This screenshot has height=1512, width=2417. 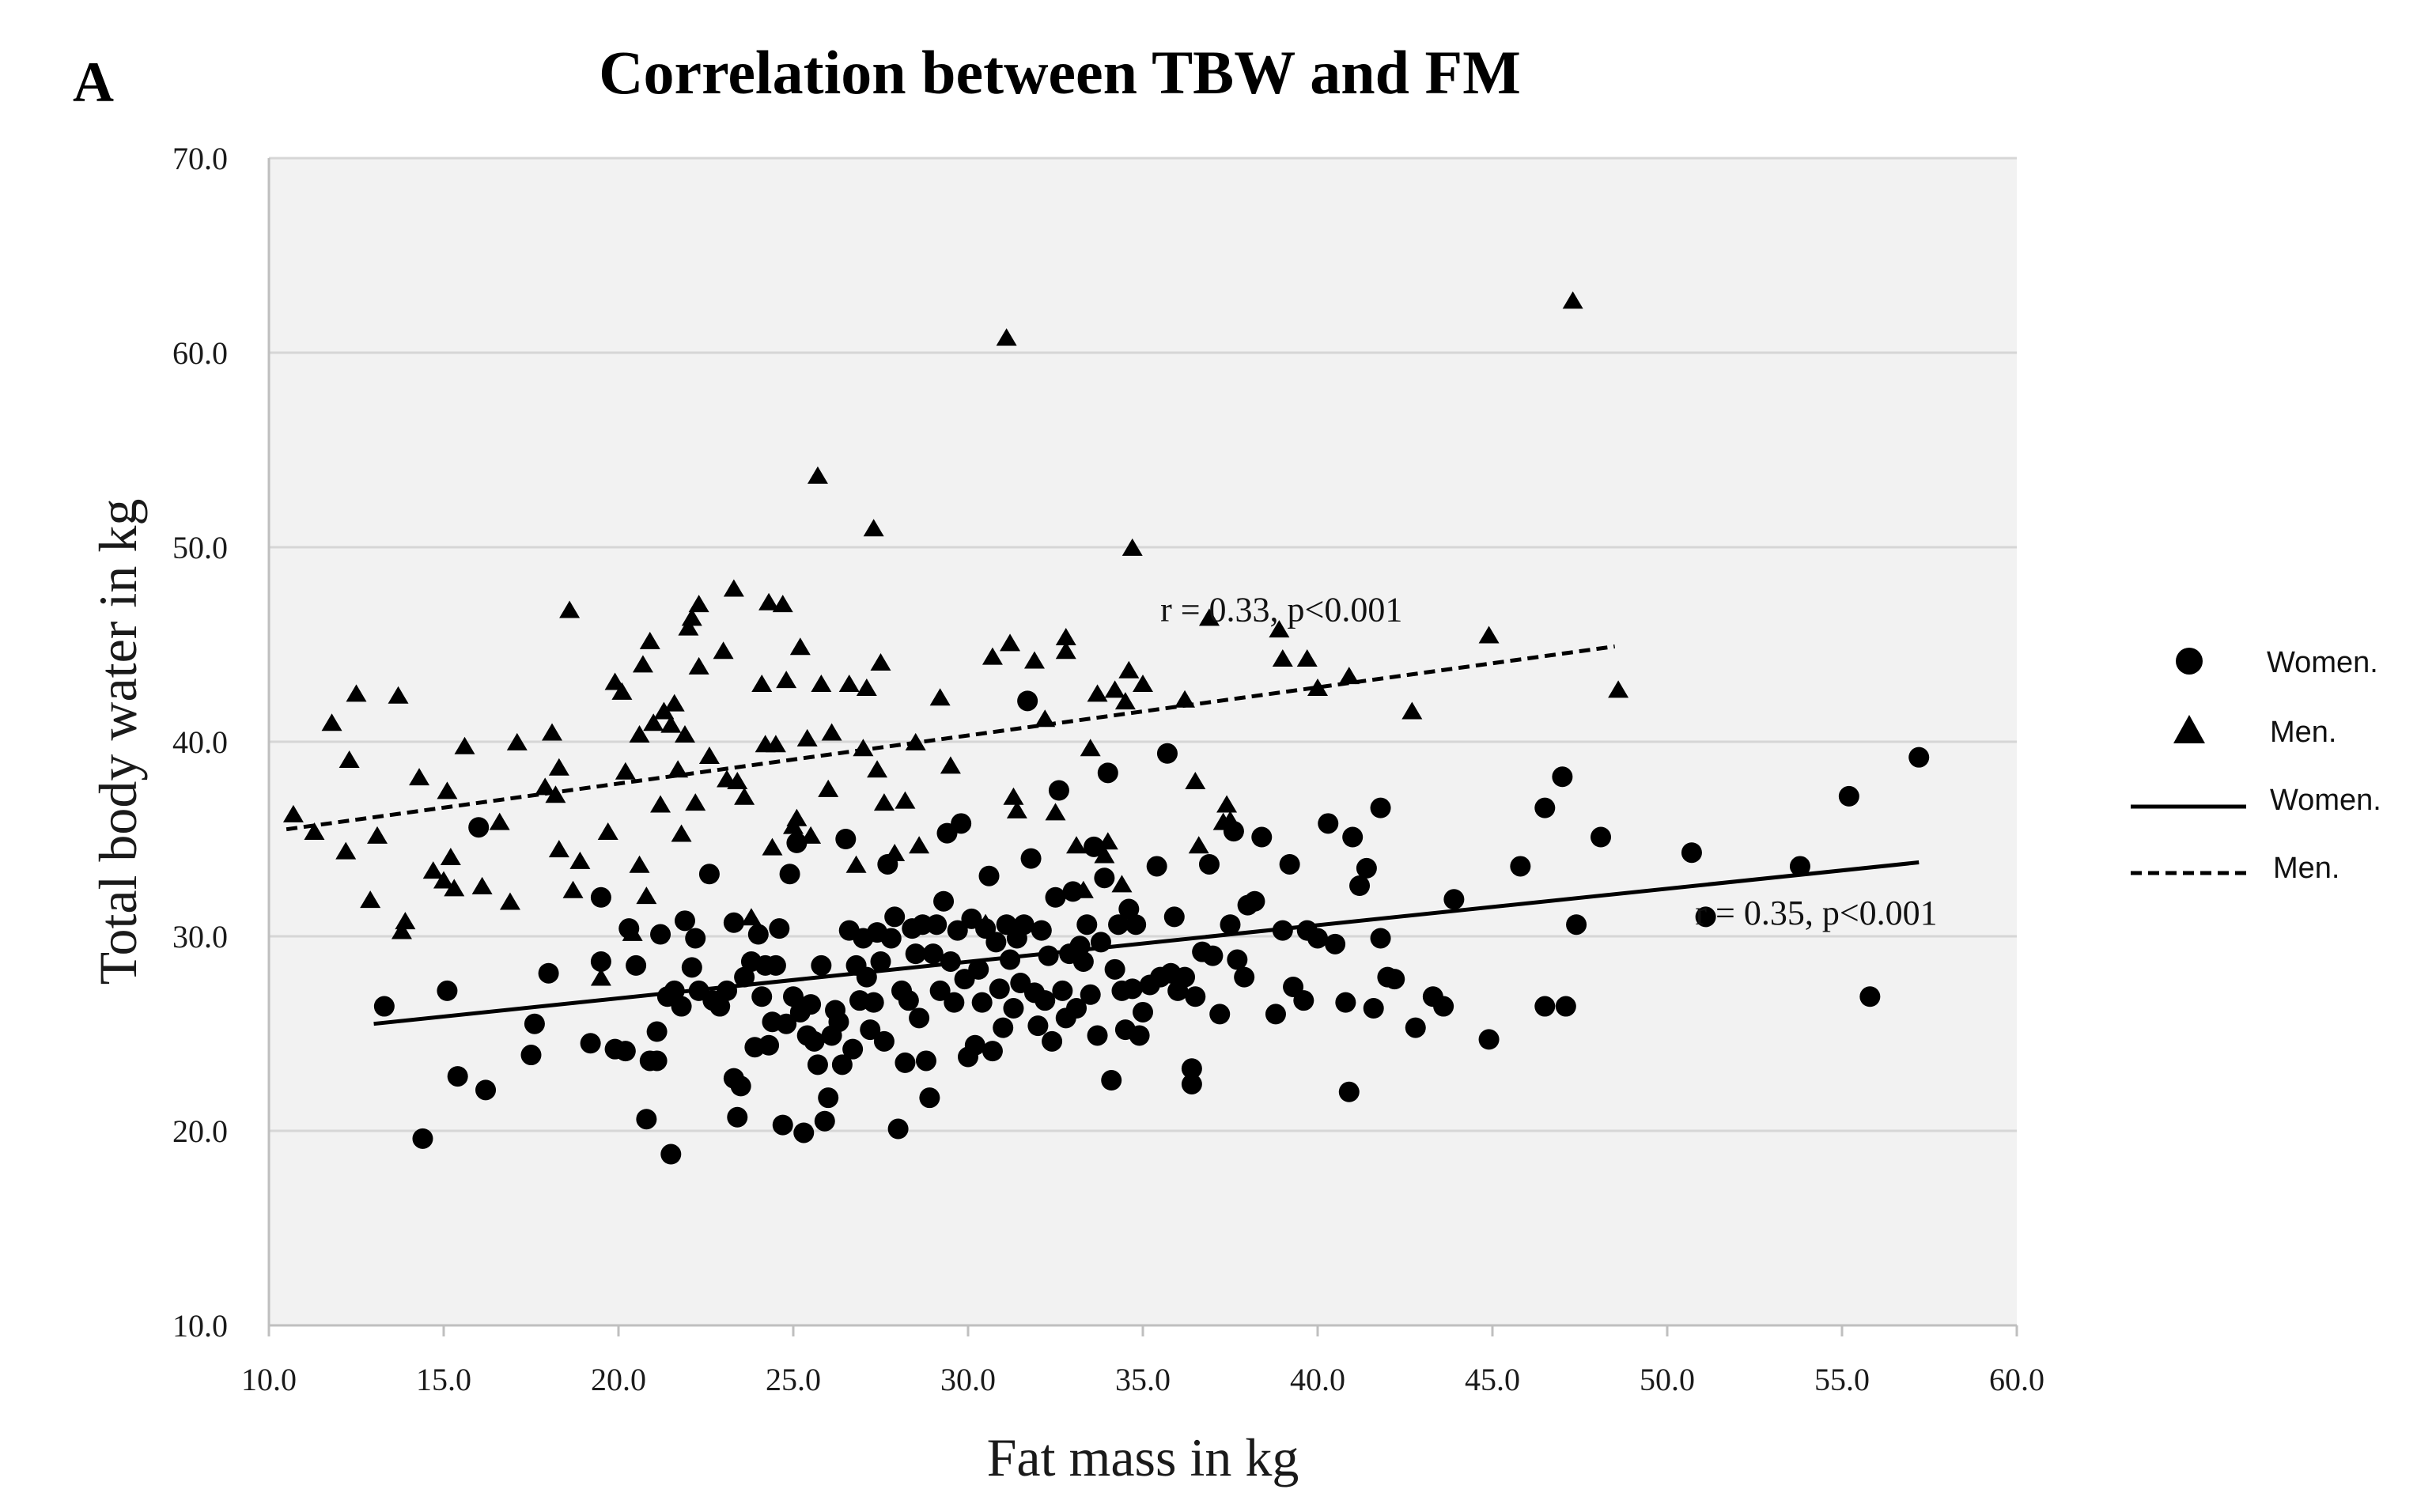 I want to click on trendline-women, so click(x=1146, y=943).